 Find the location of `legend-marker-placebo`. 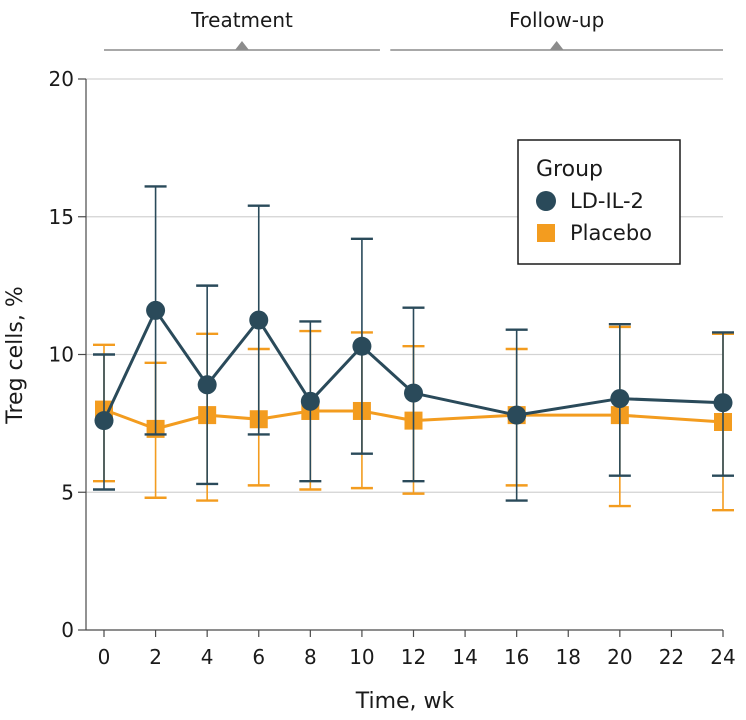

legend-marker-placebo is located at coordinates (546, 233).